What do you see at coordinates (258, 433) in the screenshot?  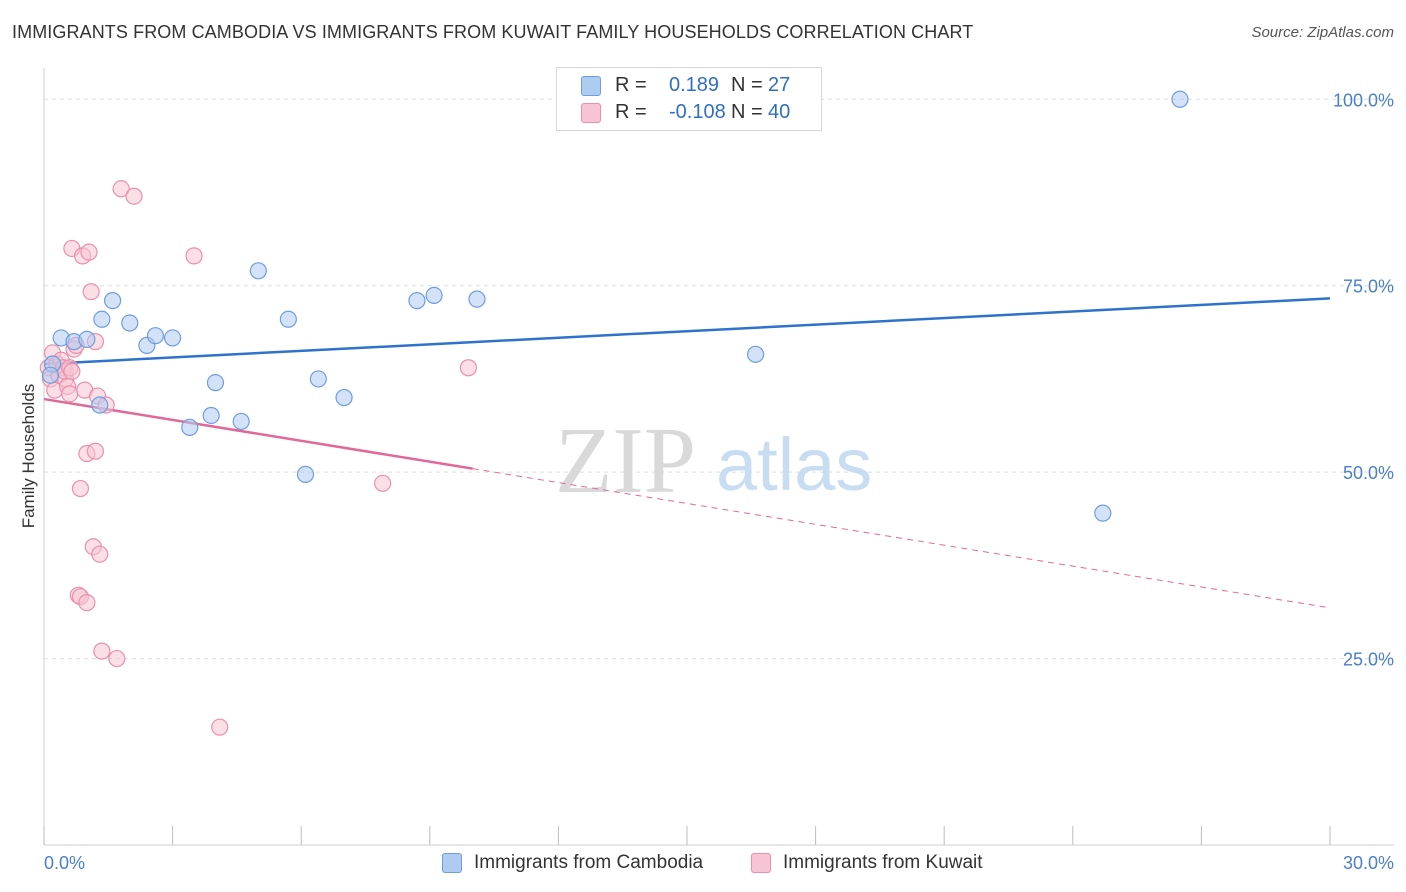 I see `kuwait-trend-line` at bounding box center [258, 433].